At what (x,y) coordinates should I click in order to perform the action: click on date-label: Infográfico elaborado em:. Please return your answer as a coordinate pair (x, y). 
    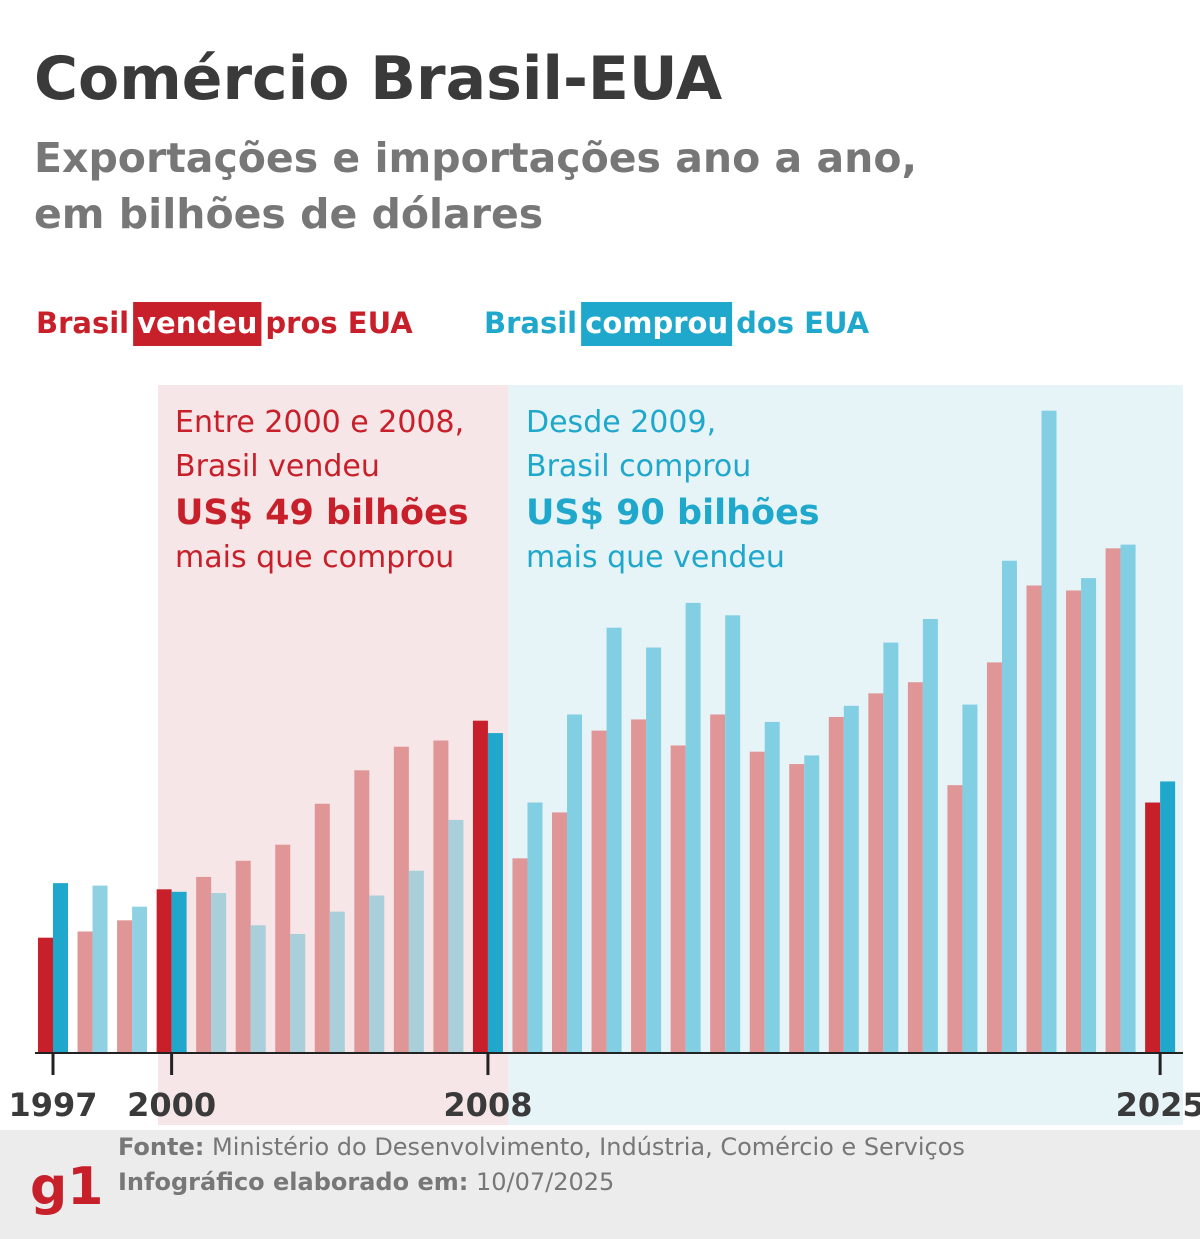
    Looking at the image, I should click on (293, 1182).